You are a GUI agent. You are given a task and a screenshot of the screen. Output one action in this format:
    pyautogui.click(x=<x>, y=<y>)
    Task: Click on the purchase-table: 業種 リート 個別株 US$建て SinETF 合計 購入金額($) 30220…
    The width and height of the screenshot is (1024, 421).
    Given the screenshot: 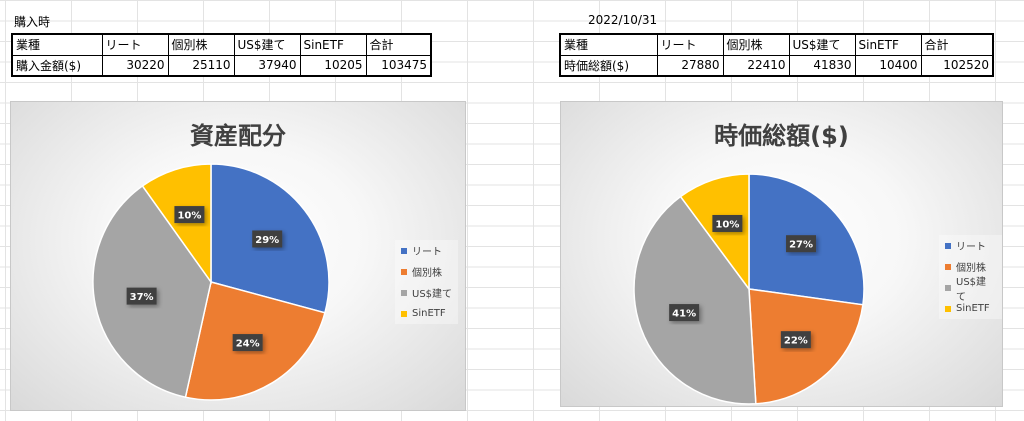 What is the action you would take?
    pyautogui.click(x=221, y=55)
    